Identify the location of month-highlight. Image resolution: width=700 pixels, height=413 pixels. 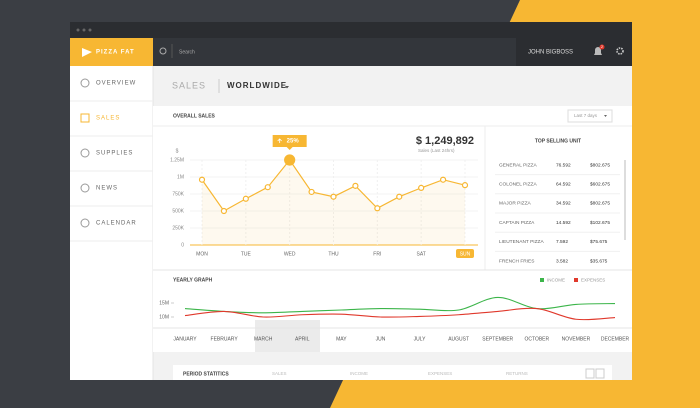
(287, 336).